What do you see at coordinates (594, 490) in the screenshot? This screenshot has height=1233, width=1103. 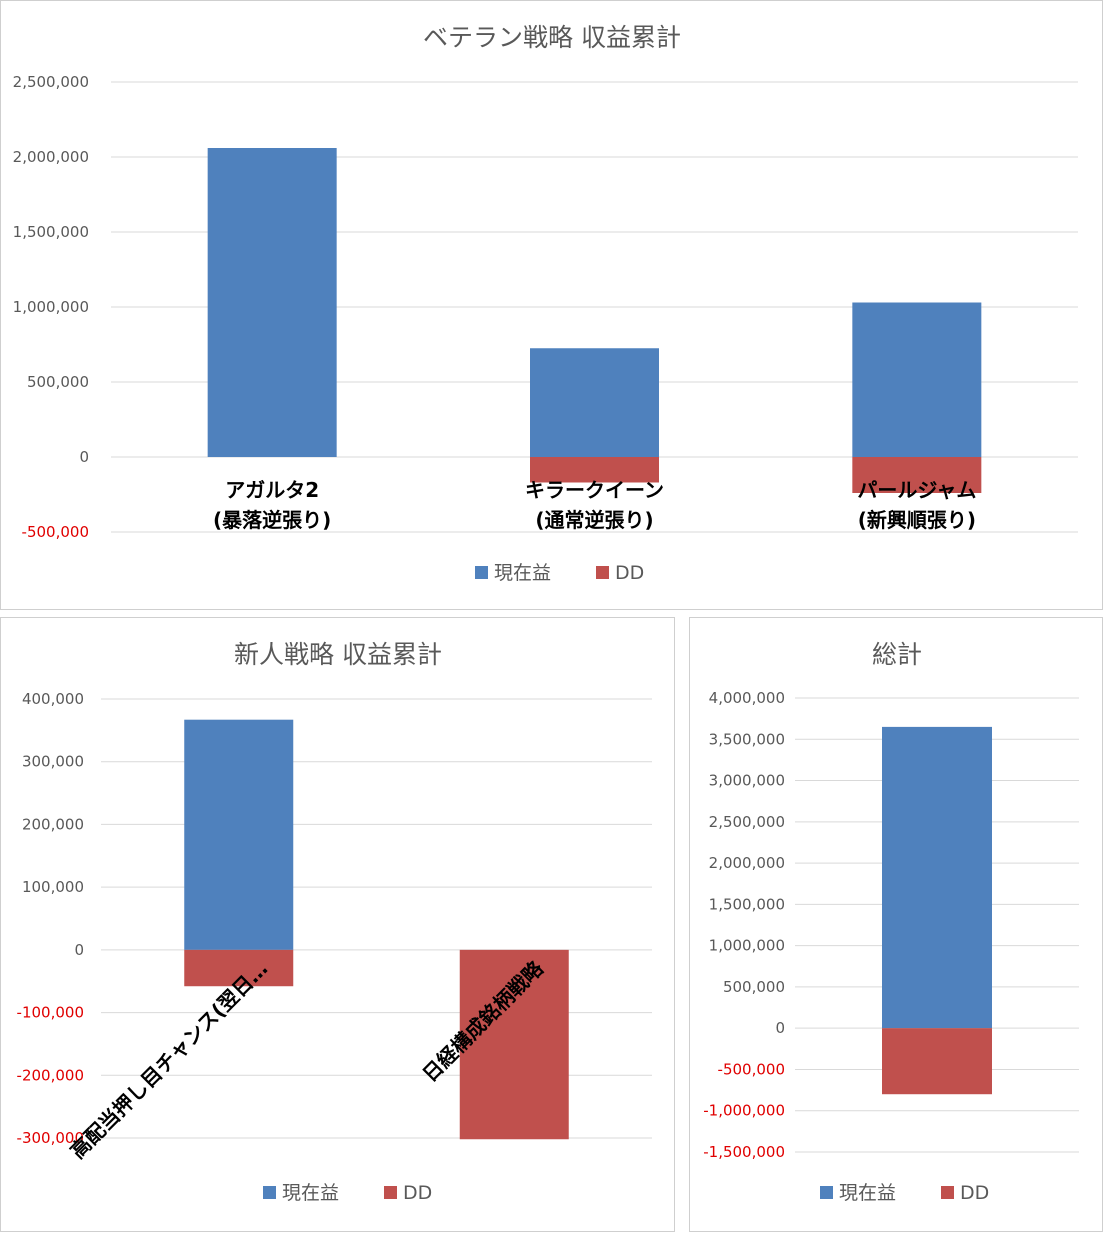 I see `category-label-line: キラークイーン` at bounding box center [594, 490].